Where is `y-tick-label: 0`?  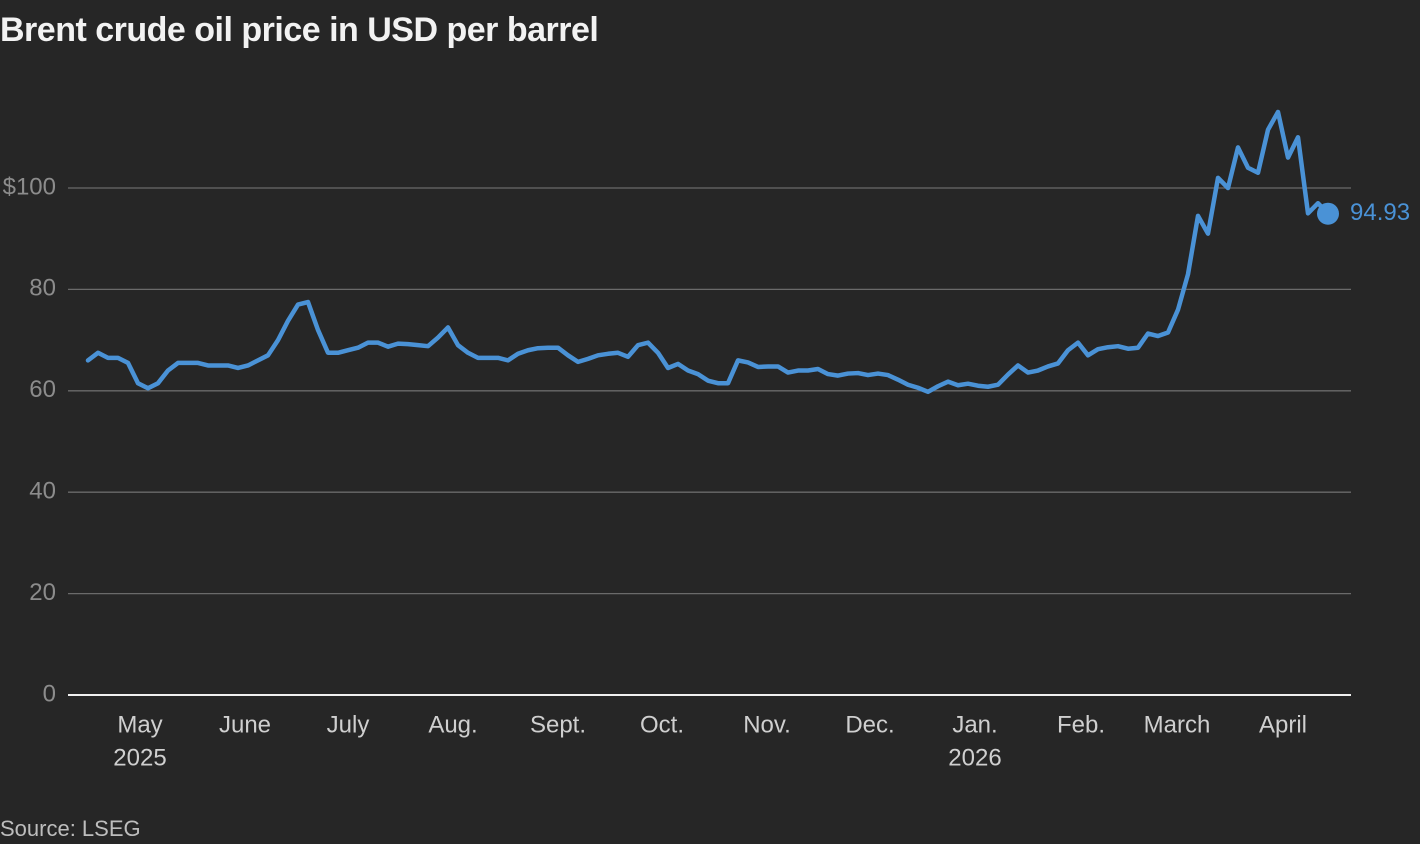
y-tick-label: 0 is located at coordinates (49, 693).